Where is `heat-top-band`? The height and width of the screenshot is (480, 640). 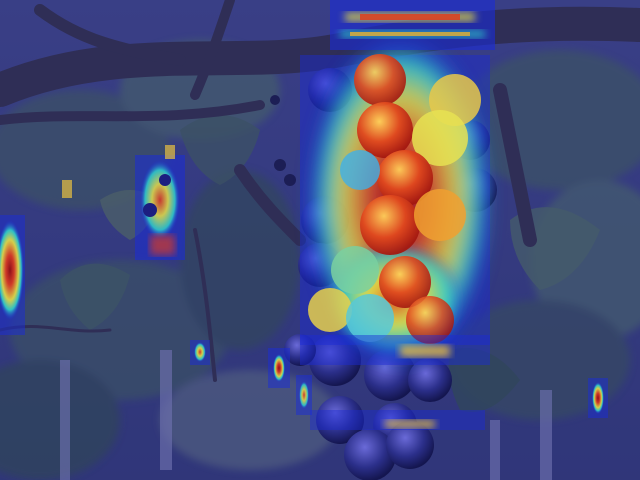 heat-top-band is located at coordinates (412, 25).